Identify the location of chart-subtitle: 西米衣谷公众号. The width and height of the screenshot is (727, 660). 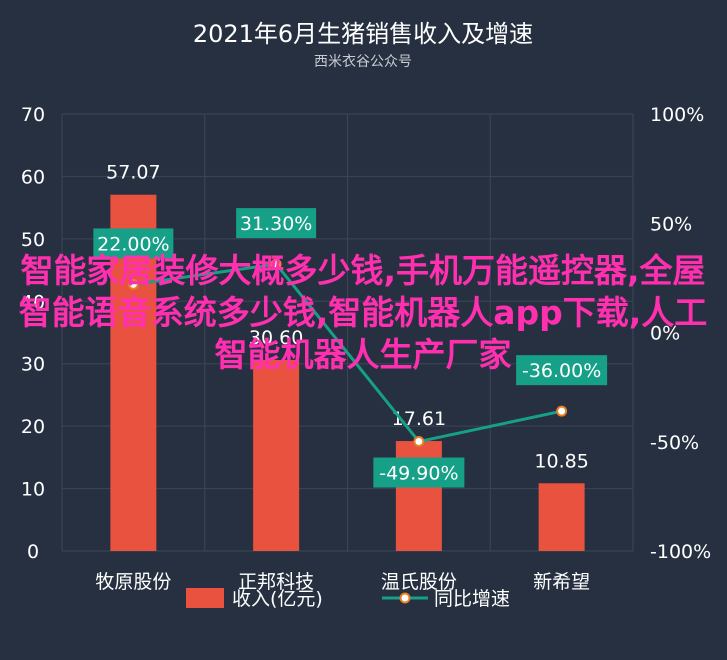
(363, 62).